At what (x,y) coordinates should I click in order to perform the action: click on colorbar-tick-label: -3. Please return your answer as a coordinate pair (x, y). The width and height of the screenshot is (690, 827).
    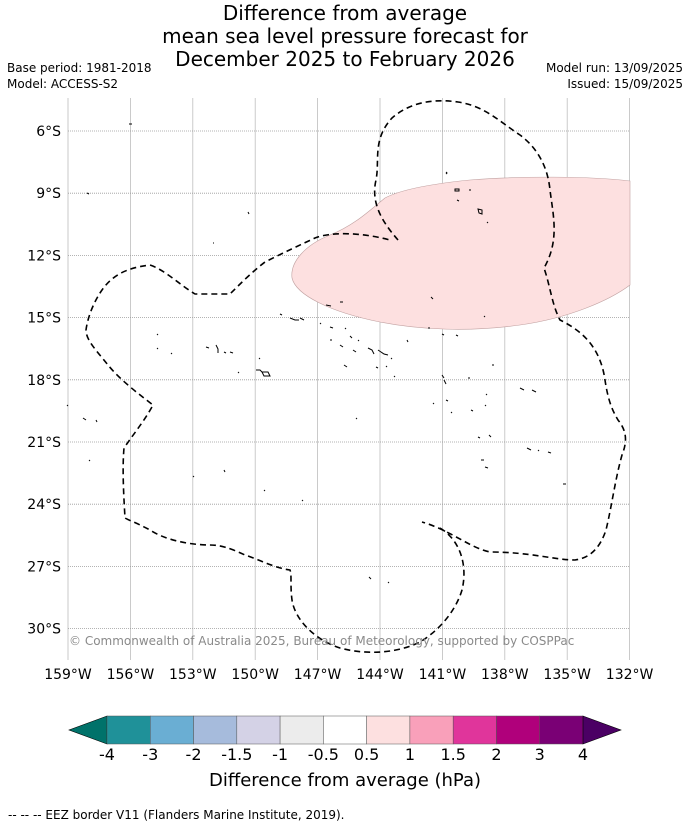
    Looking at the image, I should click on (150, 754).